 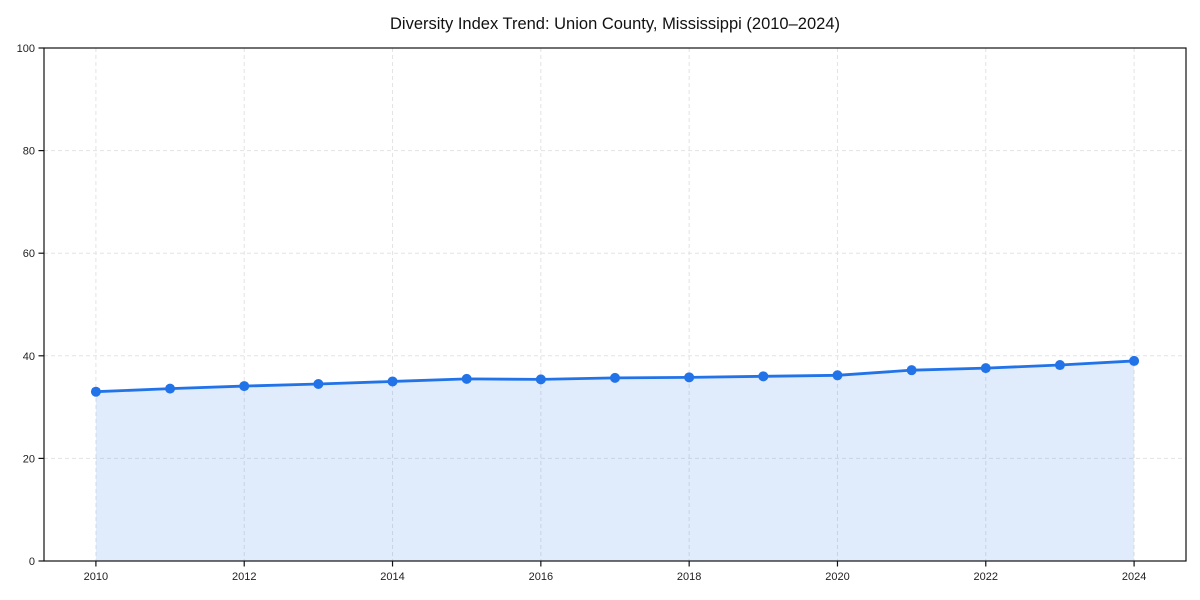 I want to click on data-point-2010, so click(x=95, y=391).